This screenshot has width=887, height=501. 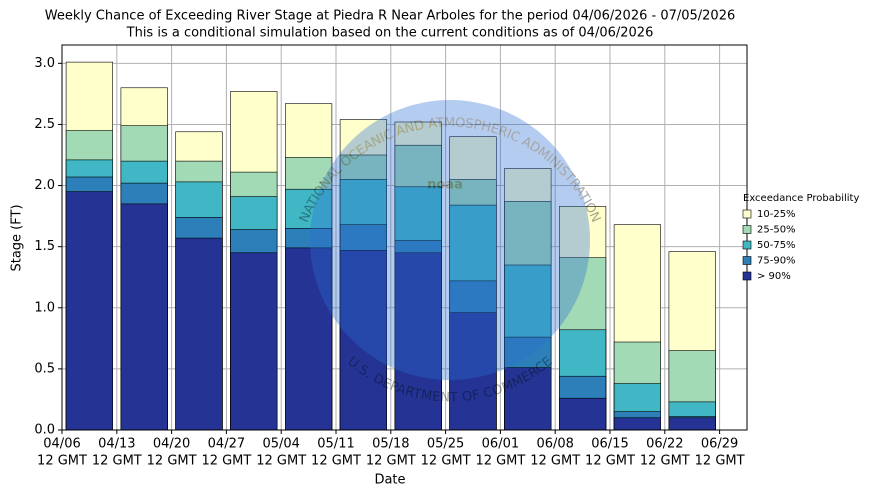 What do you see at coordinates (61, 444) in the screenshot?
I see `x-tick-label: 04/06` at bounding box center [61, 444].